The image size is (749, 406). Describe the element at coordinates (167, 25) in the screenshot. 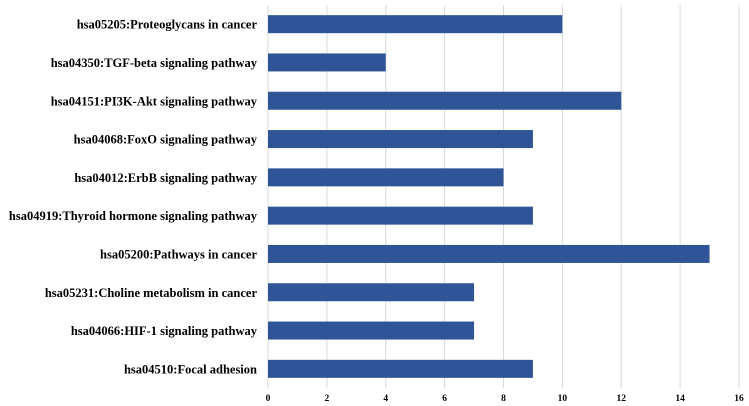

I see `category-label: hsa05205:Proteoglycans in cancer` at that location.